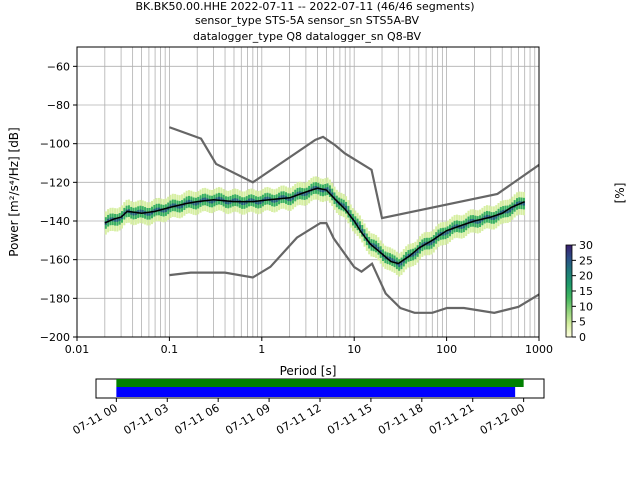 The width and height of the screenshot is (640, 484). Describe the element at coordinates (354, 268) in the screenshot. I see `low-noise-model` at that location.